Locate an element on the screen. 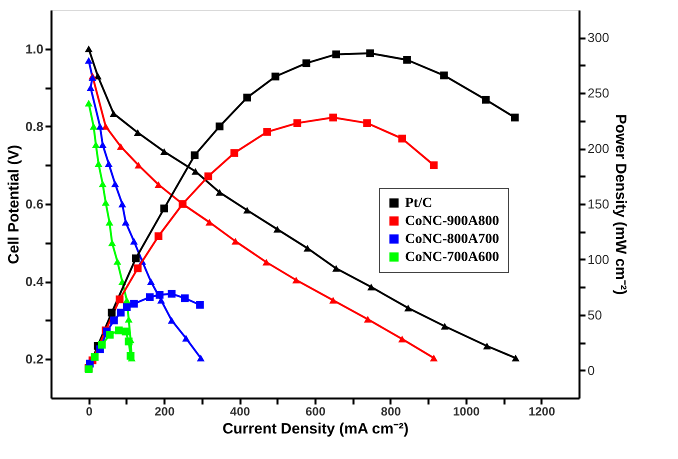 The image size is (678, 459). y-tick-label: 0.8 is located at coordinates (34, 126).